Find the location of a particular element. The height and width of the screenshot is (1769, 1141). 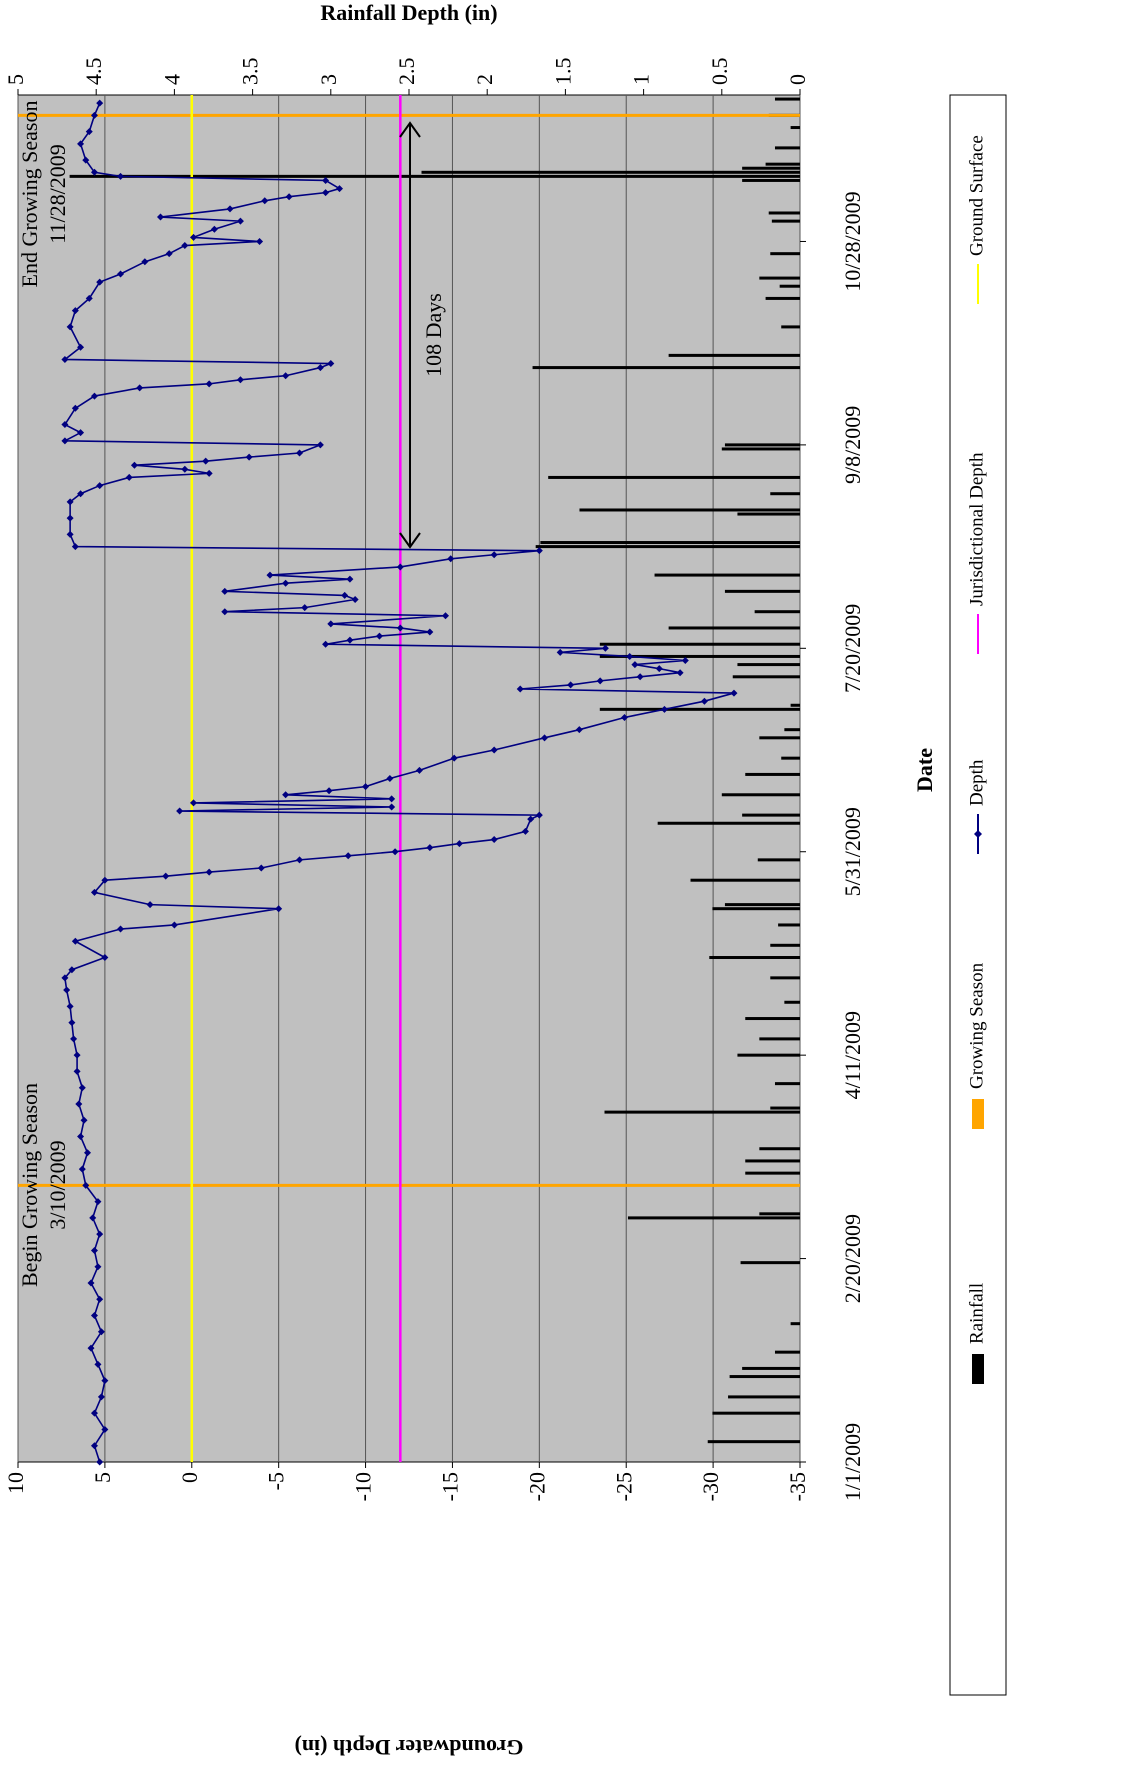

duration-arrow is located at coordinates (410, 335).